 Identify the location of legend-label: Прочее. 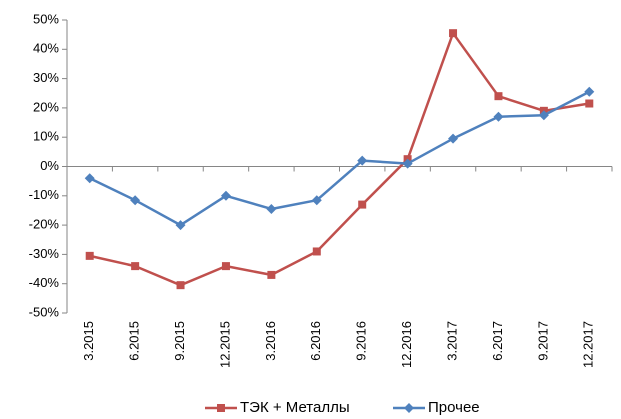
(454, 407).